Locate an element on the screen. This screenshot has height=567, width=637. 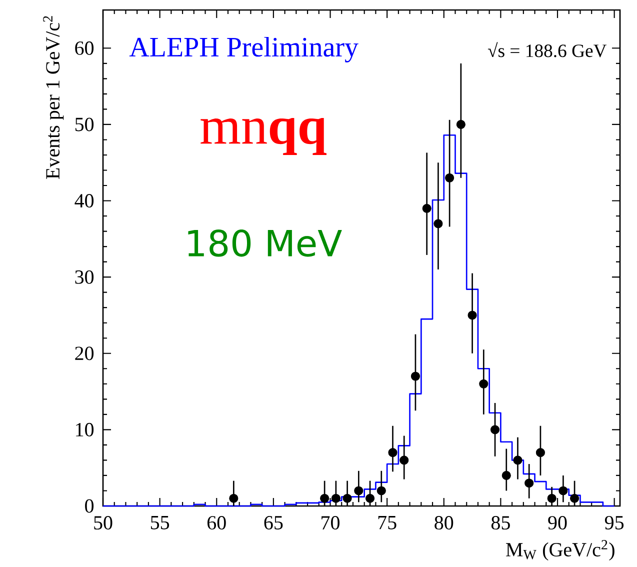
x-tick-label: 90 is located at coordinates (557, 523).